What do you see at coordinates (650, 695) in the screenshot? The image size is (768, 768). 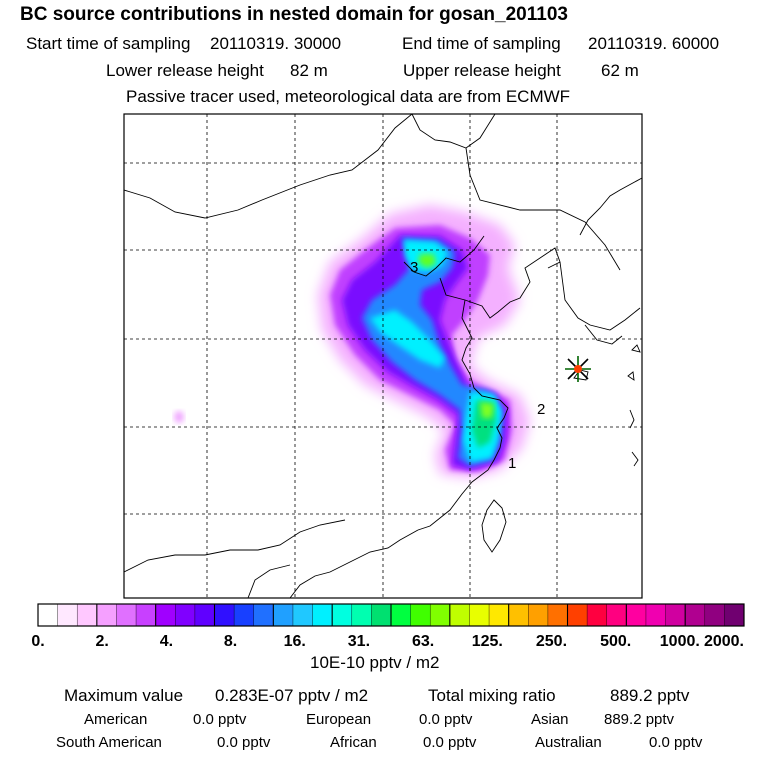 I see `total-mixing-value: 889.2 pptv` at bounding box center [650, 695].